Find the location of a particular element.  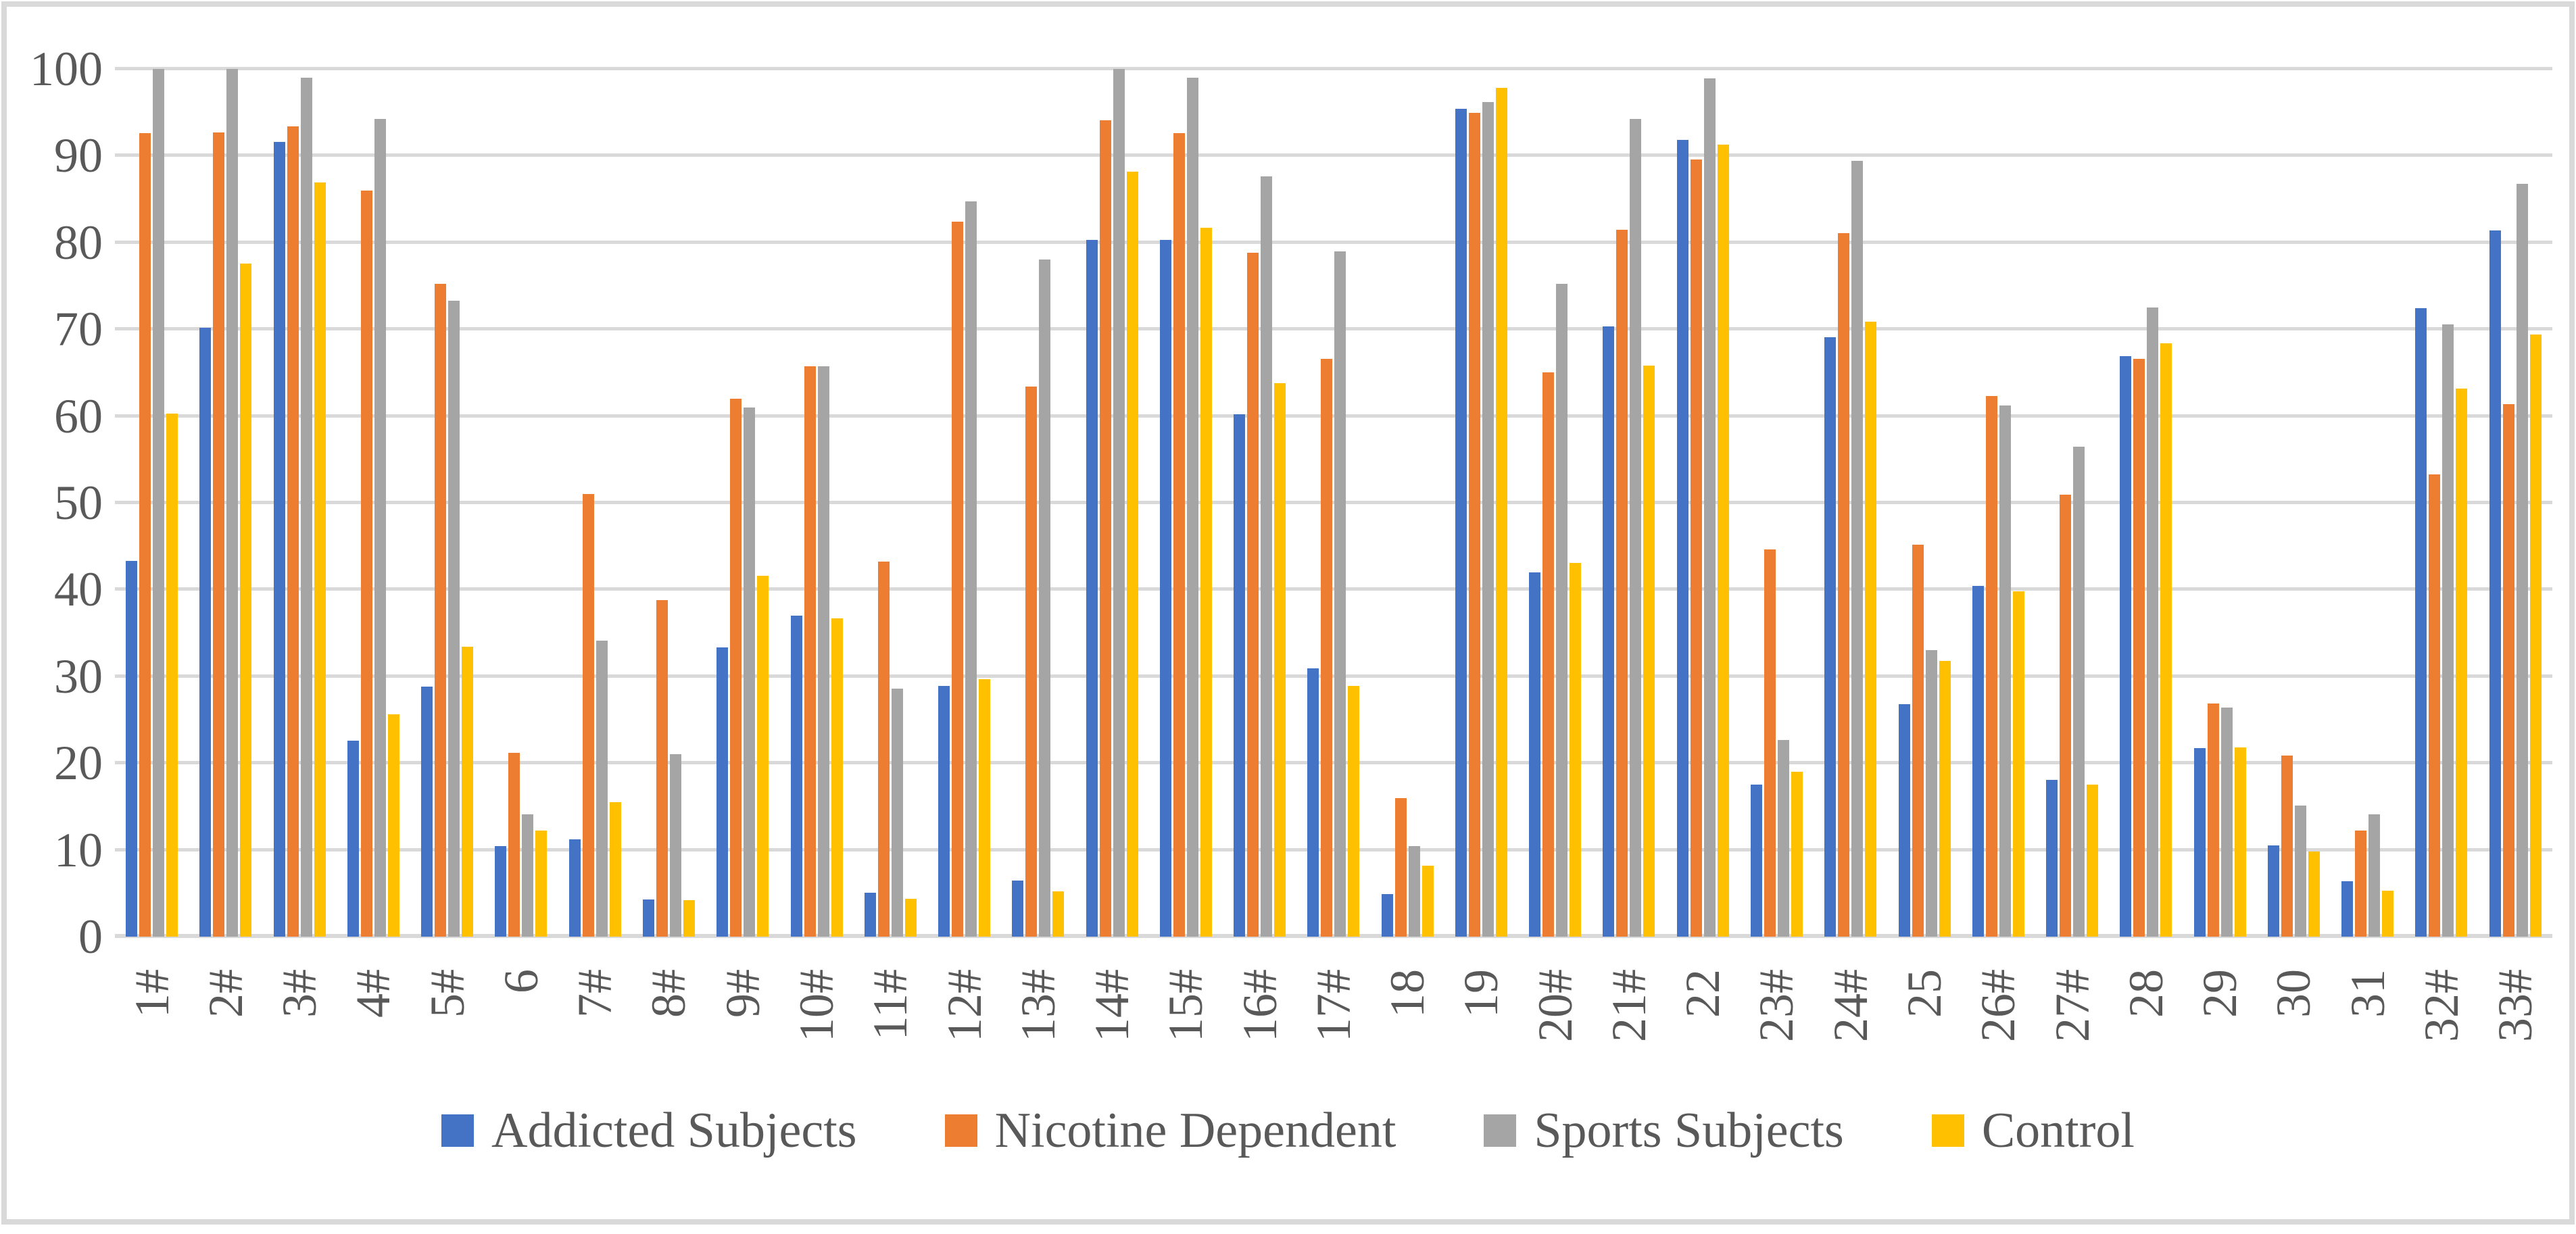

x-tick-cell: 4# is located at coordinates (373, 1033).